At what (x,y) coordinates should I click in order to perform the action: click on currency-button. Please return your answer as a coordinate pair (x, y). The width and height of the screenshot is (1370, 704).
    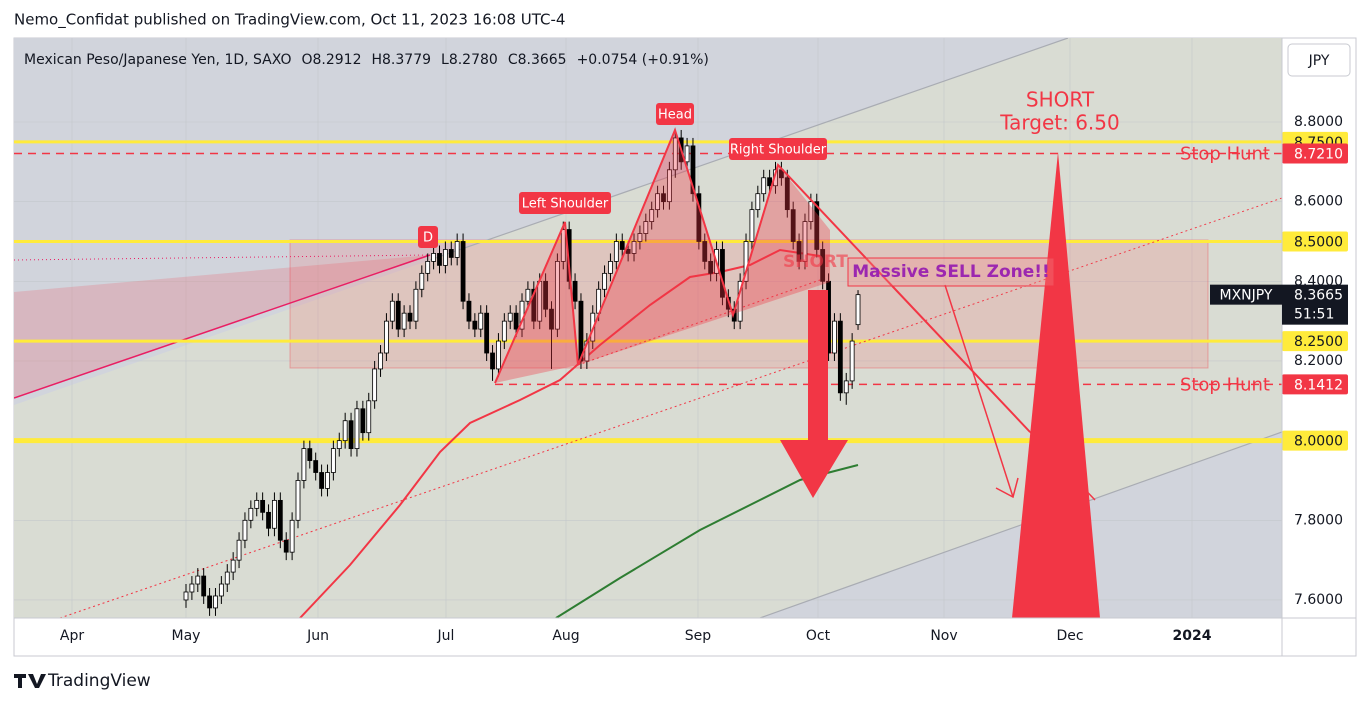
    Looking at the image, I should click on (1319, 60).